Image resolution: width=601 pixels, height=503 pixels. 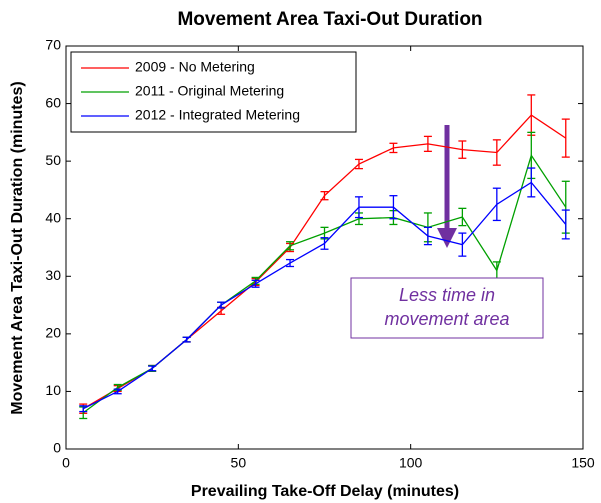 What do you see at coordinates (446, 319) in the screenshot?
I see `annotation-text: movement area` at bounding box center [446, 319].